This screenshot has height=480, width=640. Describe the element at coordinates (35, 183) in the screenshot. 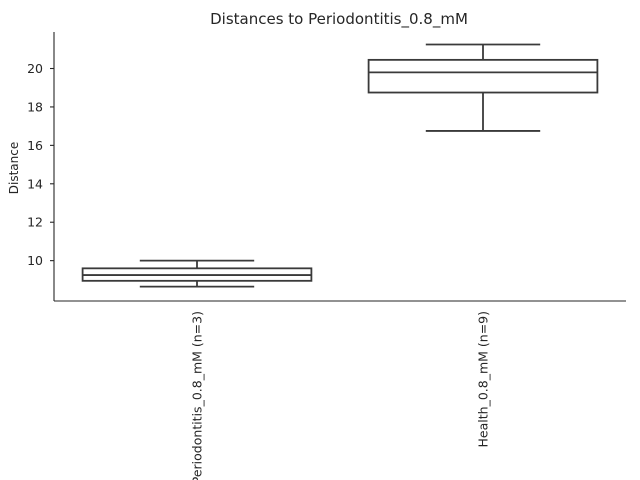

I see `y-tick-label: 14` at that location.